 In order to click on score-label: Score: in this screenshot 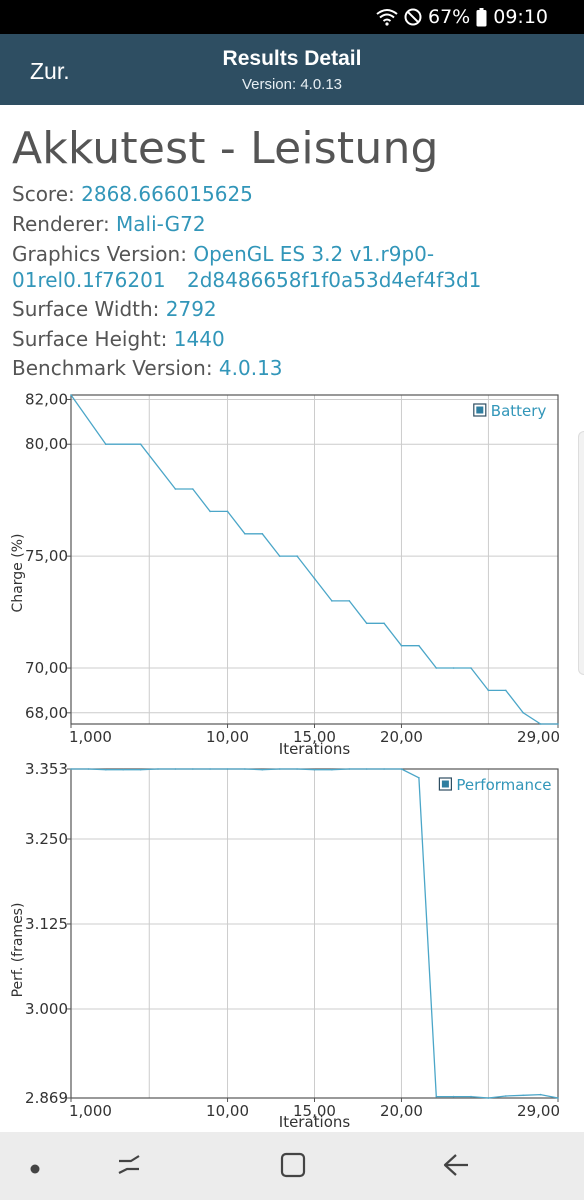, I will do `click(47, 194)`.